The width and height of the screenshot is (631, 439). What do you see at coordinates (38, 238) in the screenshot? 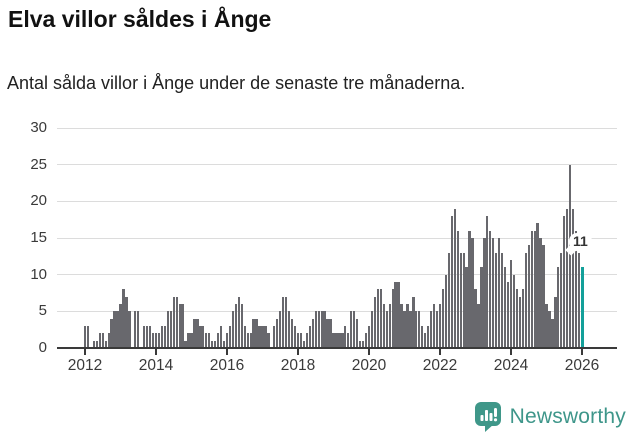
I see `y-tick-label: 15` at bounding box center [38, 238].